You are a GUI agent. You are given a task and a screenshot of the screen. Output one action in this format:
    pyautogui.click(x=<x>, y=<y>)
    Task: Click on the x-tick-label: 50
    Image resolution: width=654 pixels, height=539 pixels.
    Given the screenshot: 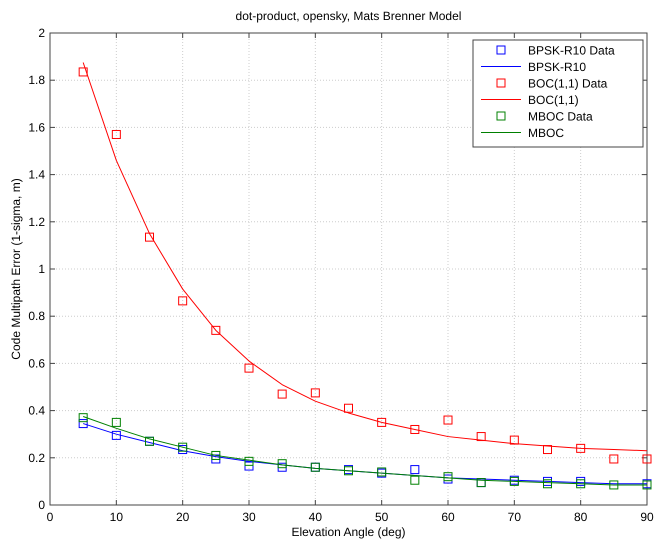 What is the action you would take?
    pyautogui.click(x=381, y=517)
    